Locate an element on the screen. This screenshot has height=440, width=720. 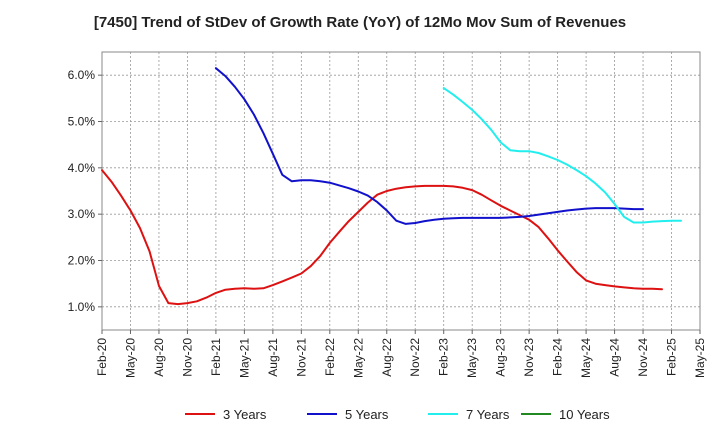
x-tick-label: Nov-23 is located at coordinates (529, 357).